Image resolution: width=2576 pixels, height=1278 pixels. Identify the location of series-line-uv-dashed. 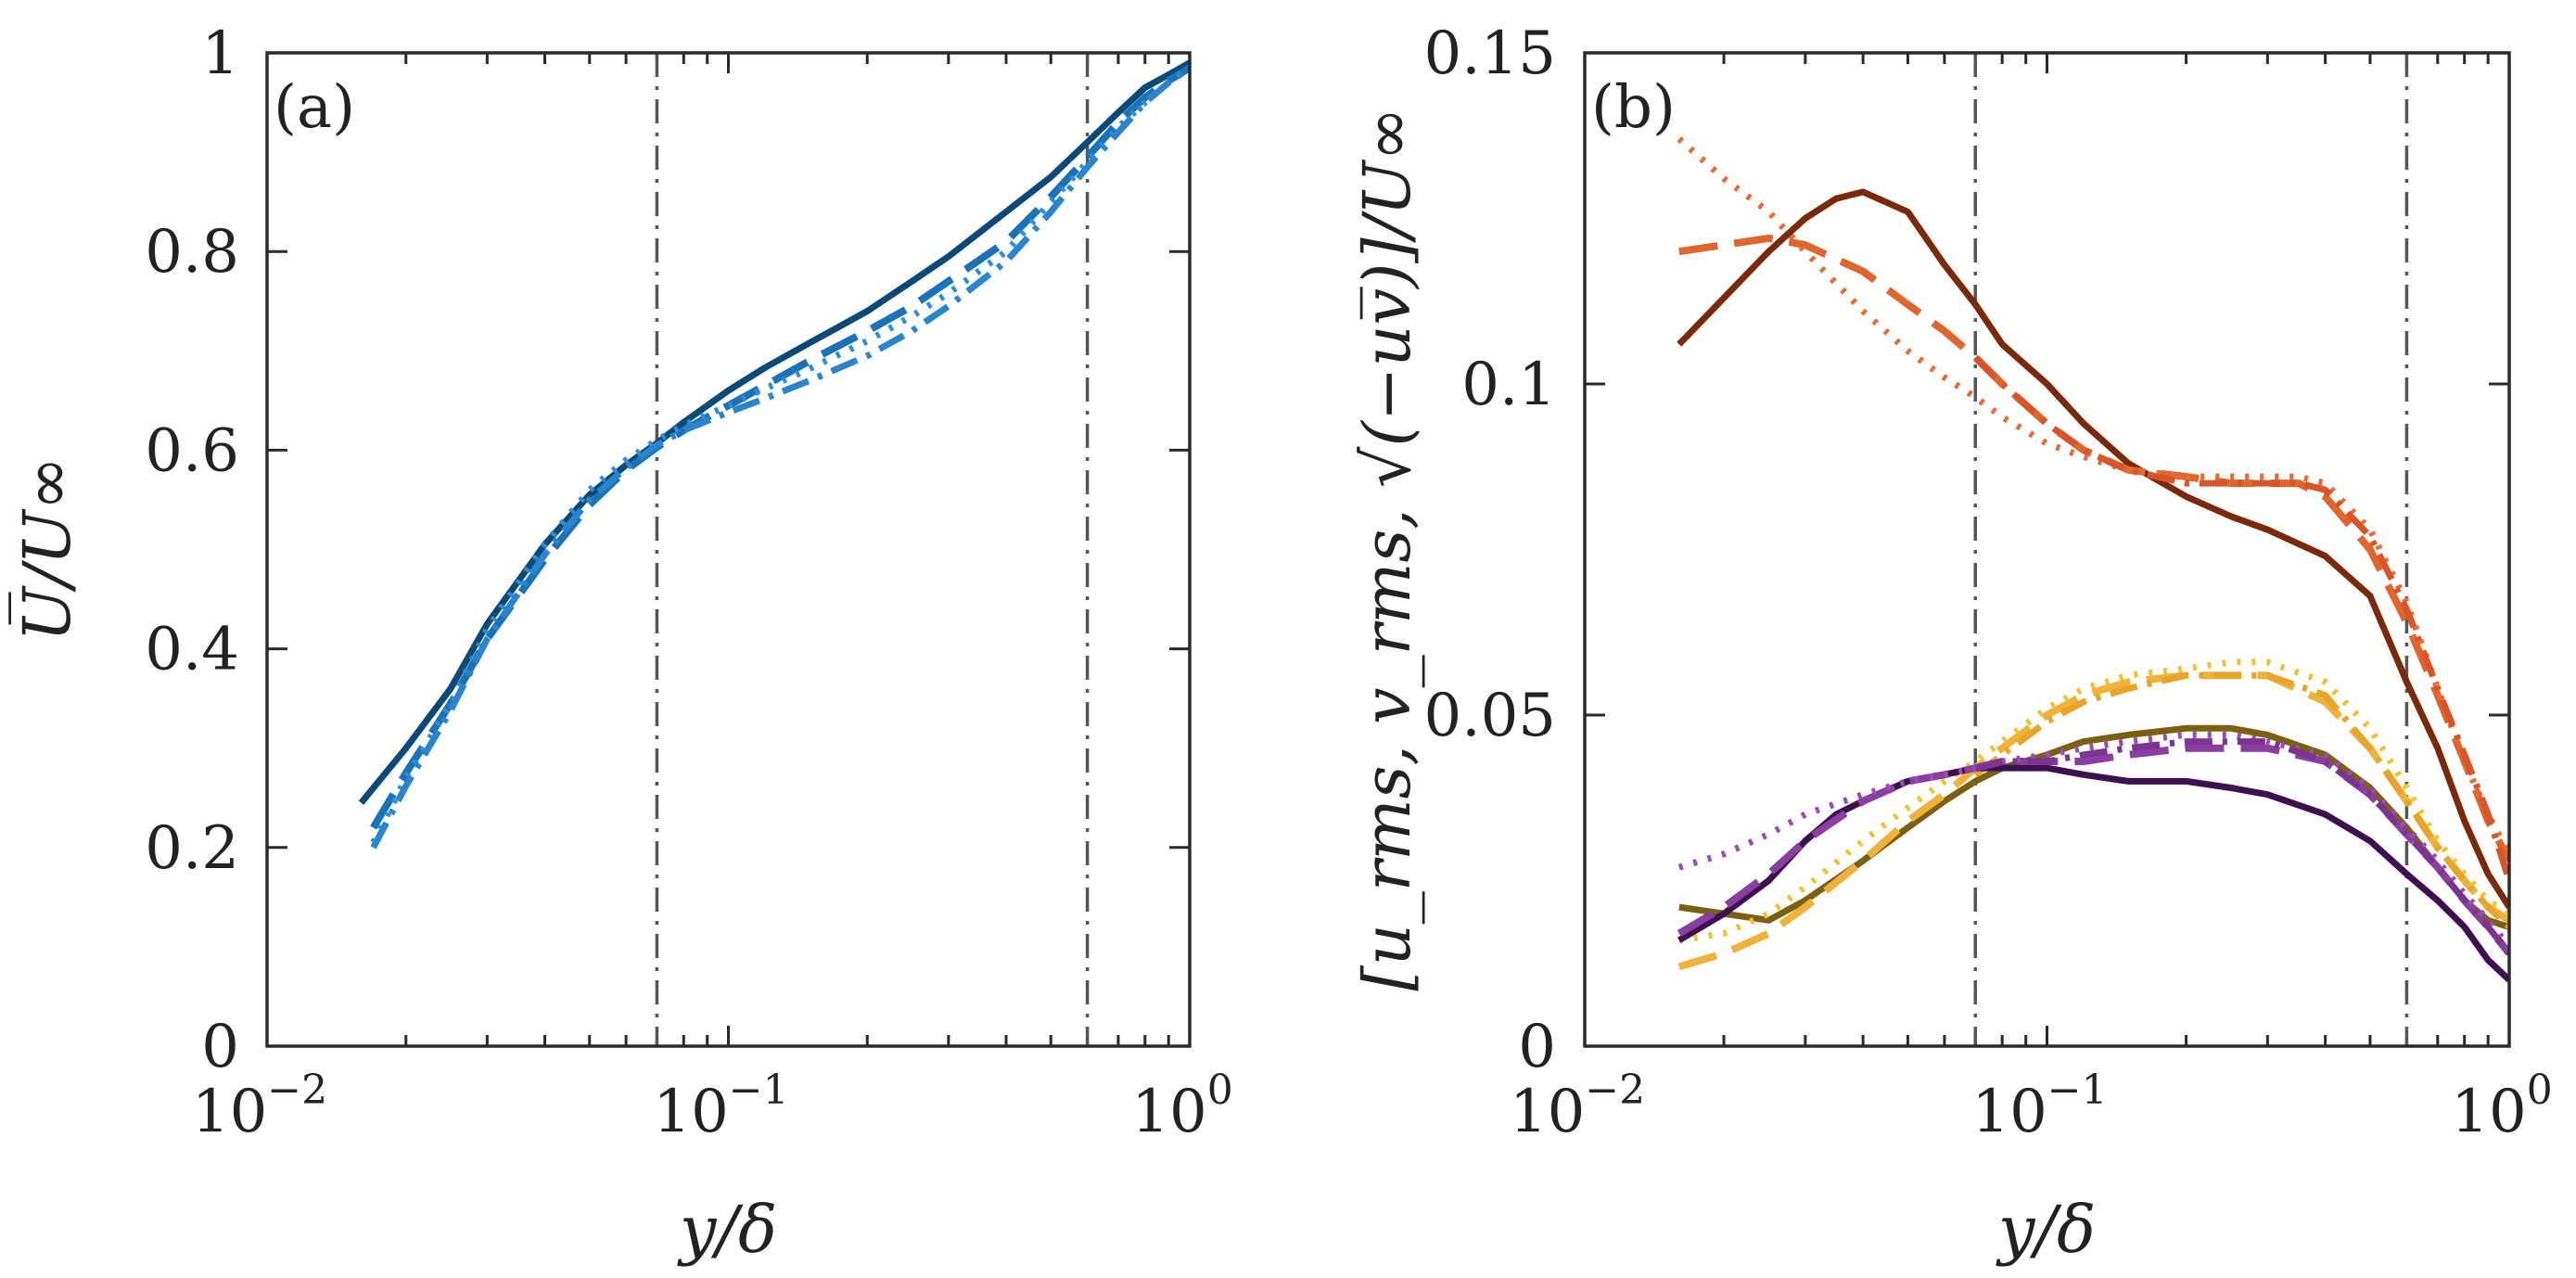
(2093, 850).